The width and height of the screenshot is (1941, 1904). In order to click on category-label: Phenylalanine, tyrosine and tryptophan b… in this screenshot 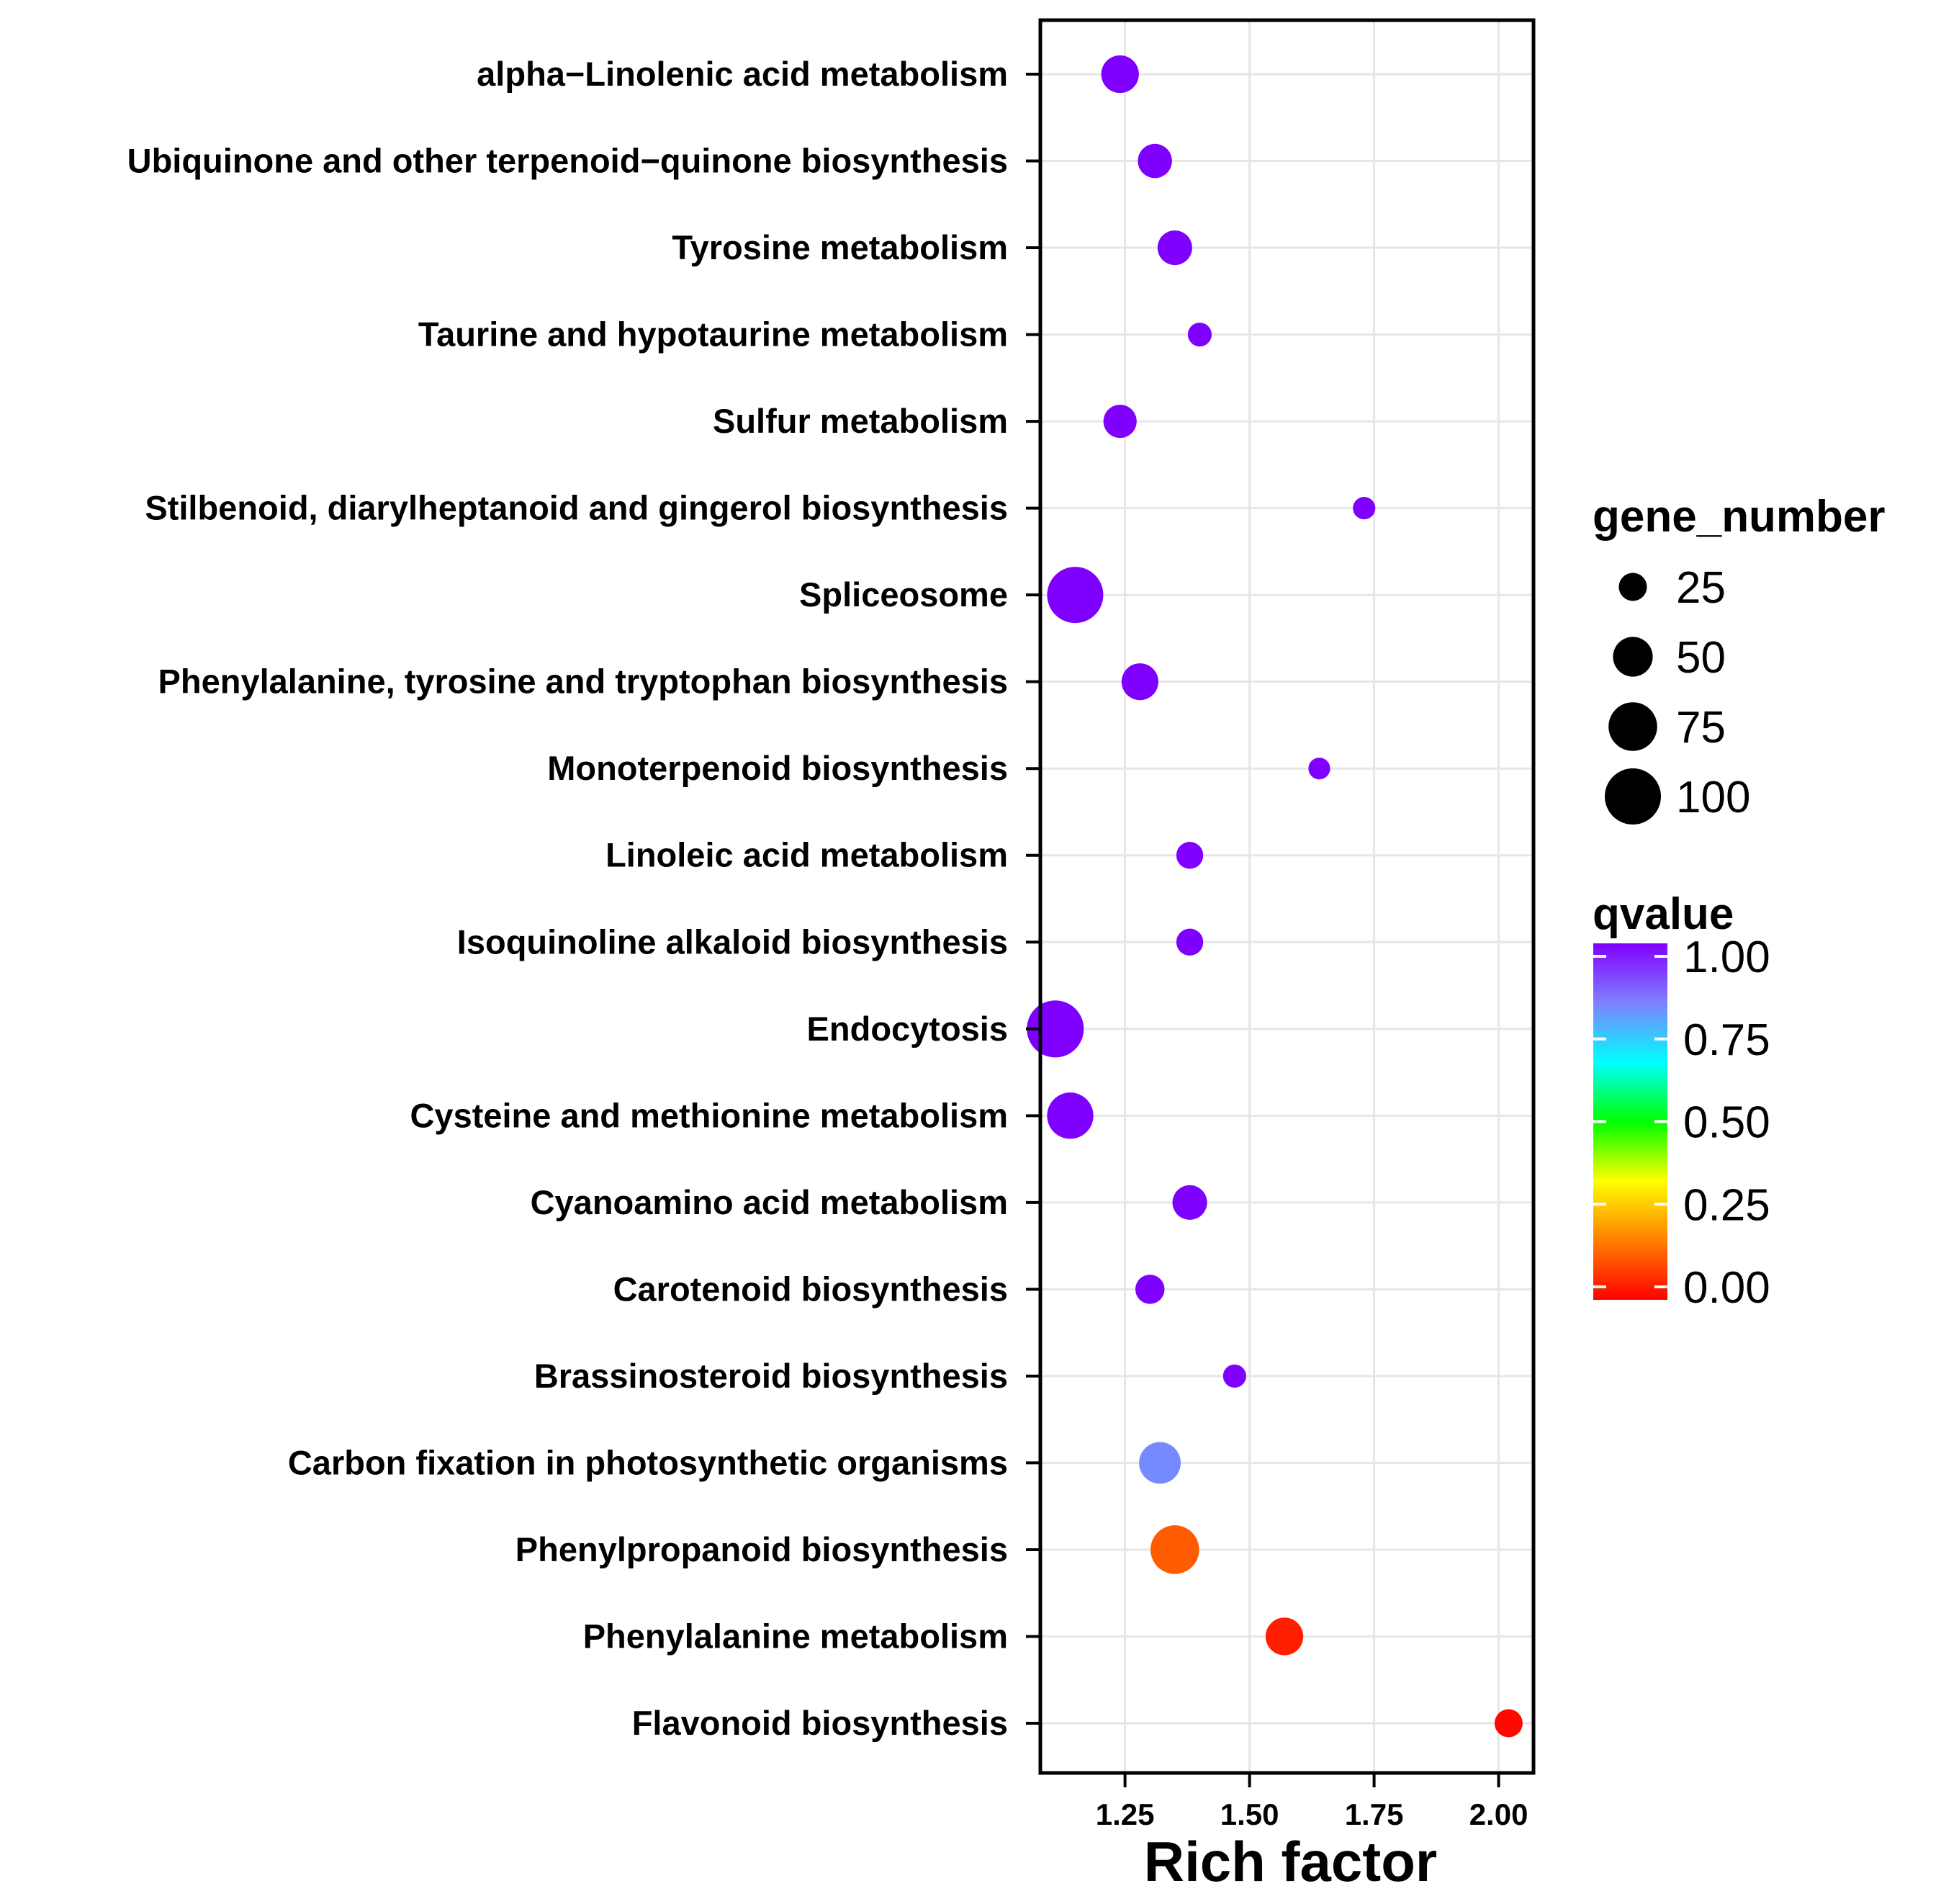, I will do `click(583, 682)`.